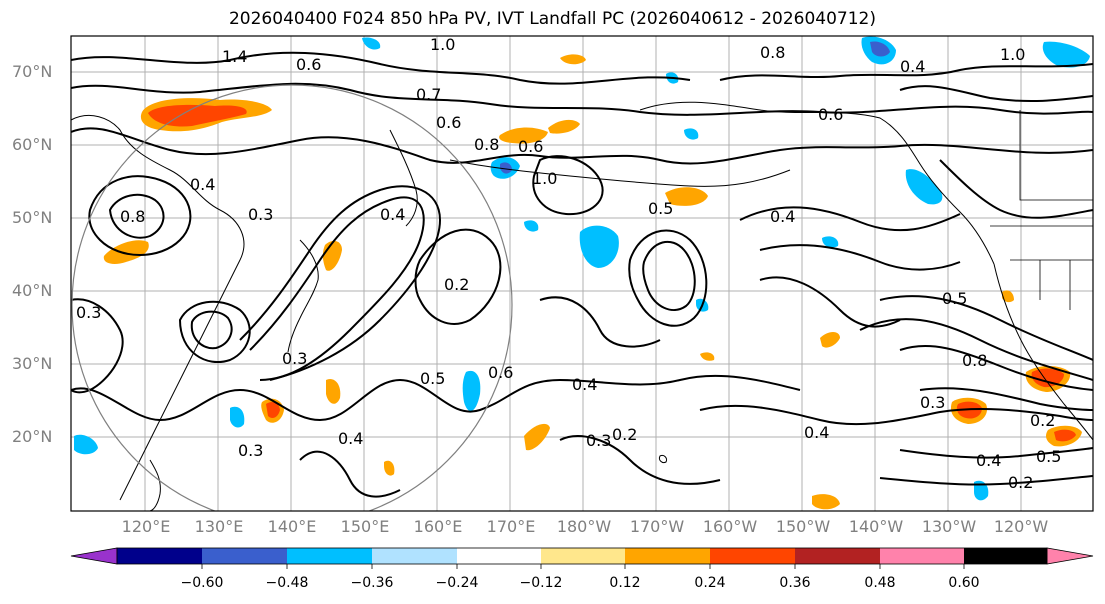 This screenshot has height=604, width=1105. I want to click on coastline-philippines, so click(155, 485).